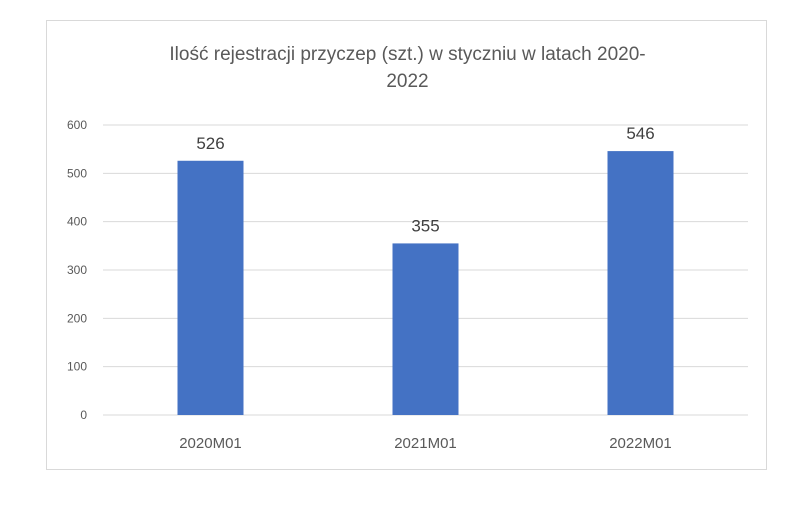  Describe the element at coordinates (210, 443) in the screenshot. I see `x-tick-label-2020M01: 2020M01` at that location.